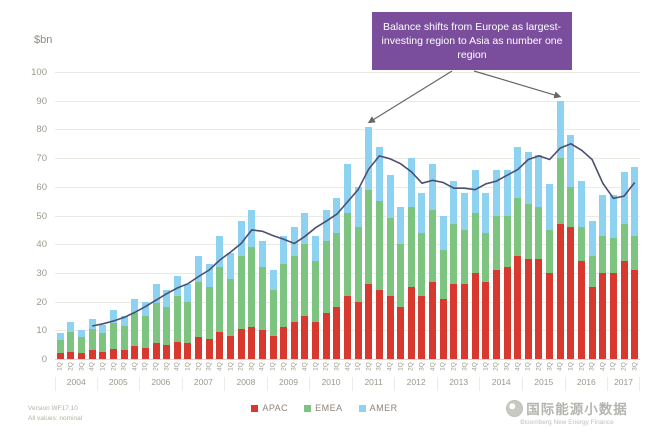 The height and width of the screenshot is (441, 649). I want to click on stacked-bar-q1, so click(71, 340).